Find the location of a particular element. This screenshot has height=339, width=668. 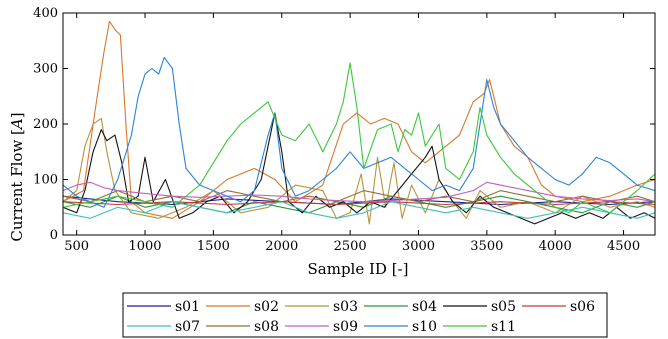

x-tick-label: 500 is located at coordinates (76, 246).